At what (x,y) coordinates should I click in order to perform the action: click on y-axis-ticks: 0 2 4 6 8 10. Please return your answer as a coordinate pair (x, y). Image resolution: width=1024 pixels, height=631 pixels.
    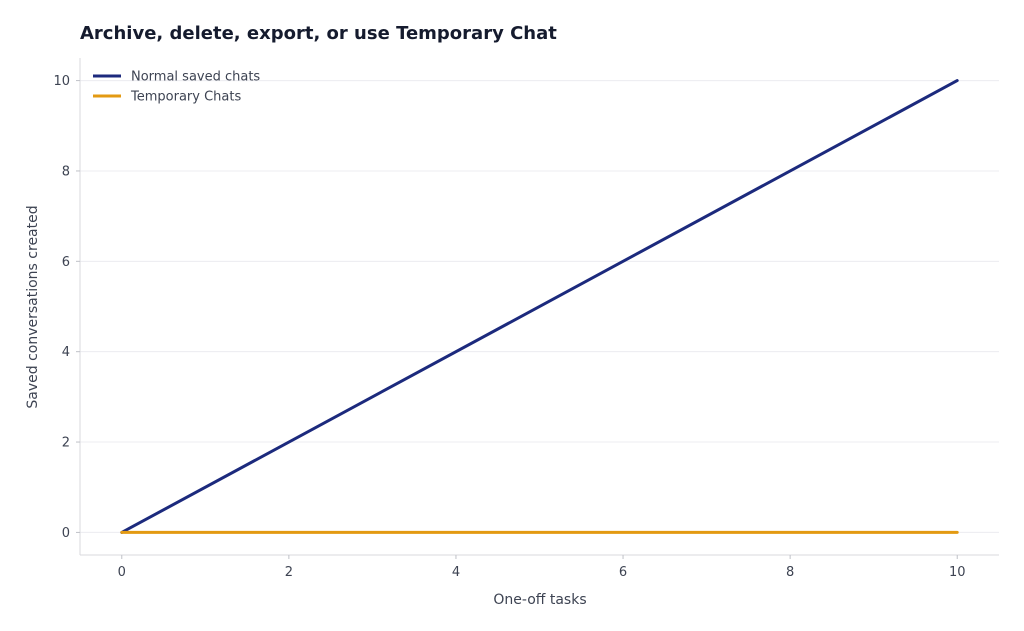
    Looking at the image, I should click on (66, 307).